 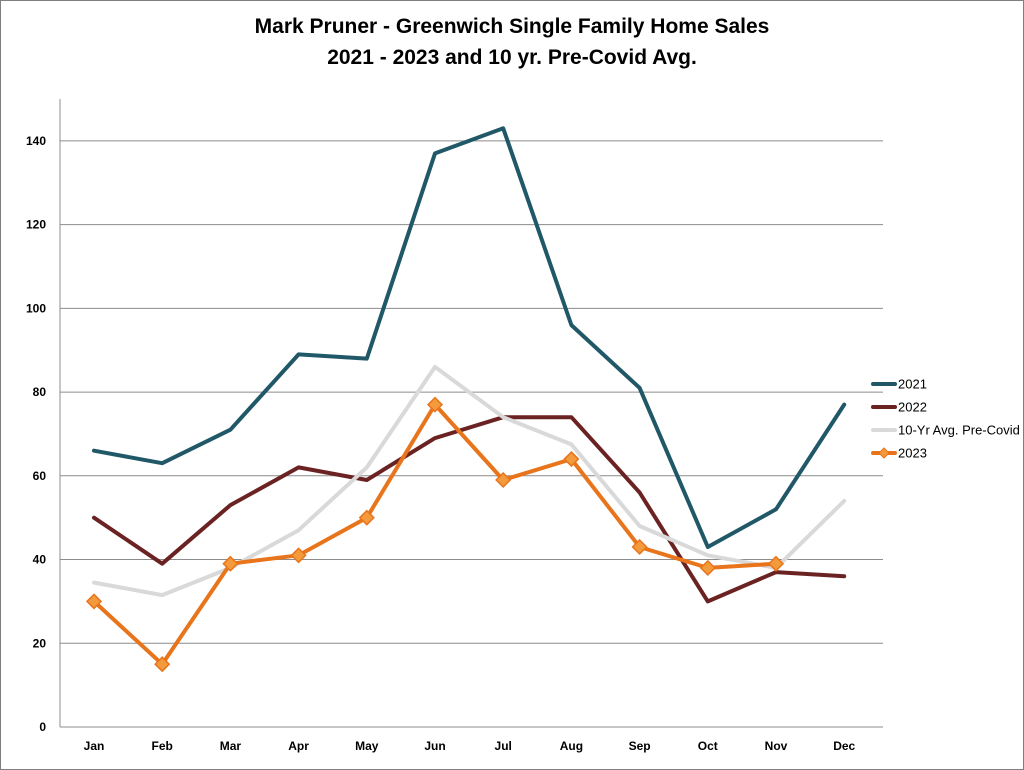 What do you see at coordinates (434, 746) in the screenshot?
I see `x-tick-label-jun: Jun` at bounding box center [434, 746].